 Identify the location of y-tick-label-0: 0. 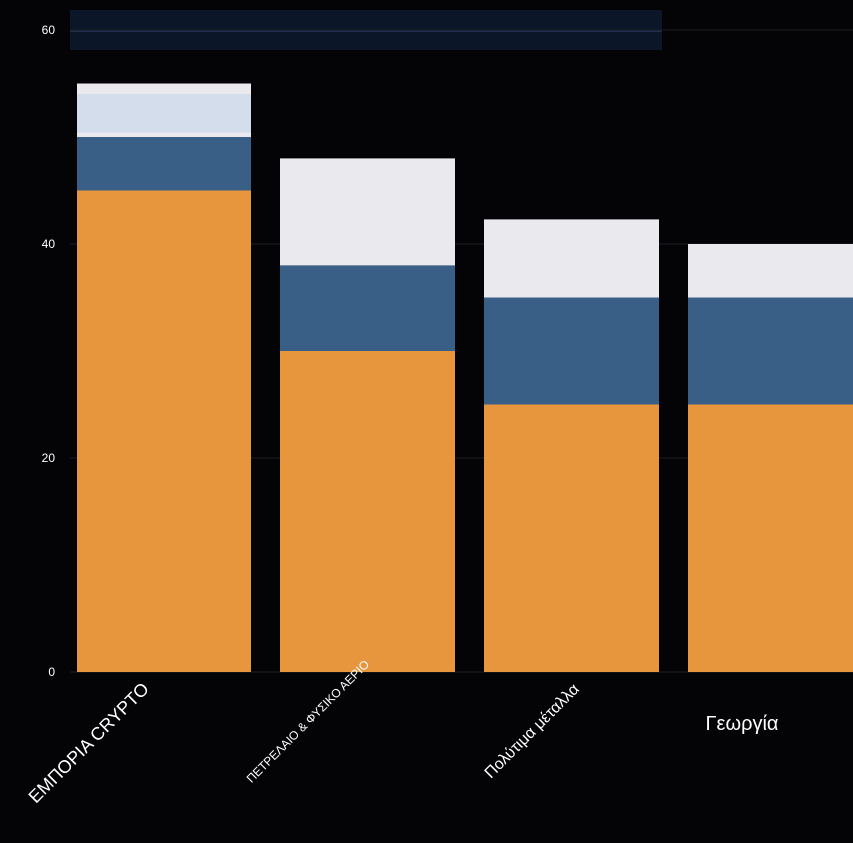
(51, 672).